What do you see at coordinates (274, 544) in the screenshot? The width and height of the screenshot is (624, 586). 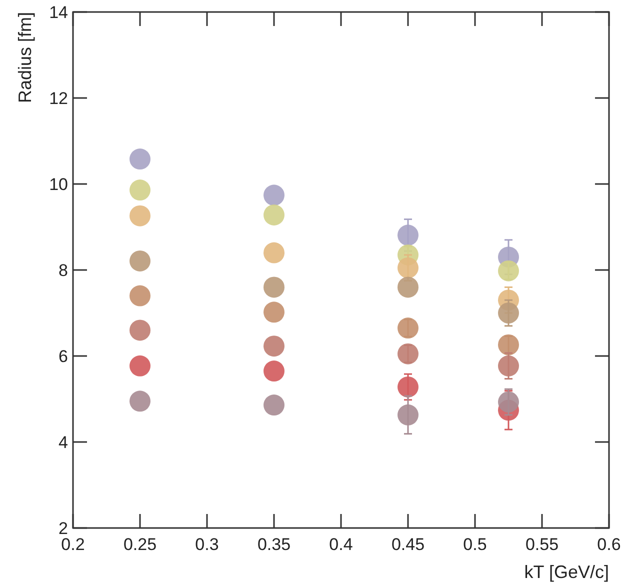 I see `x-tick-label: 0.35` at bounding box center [274, 544].